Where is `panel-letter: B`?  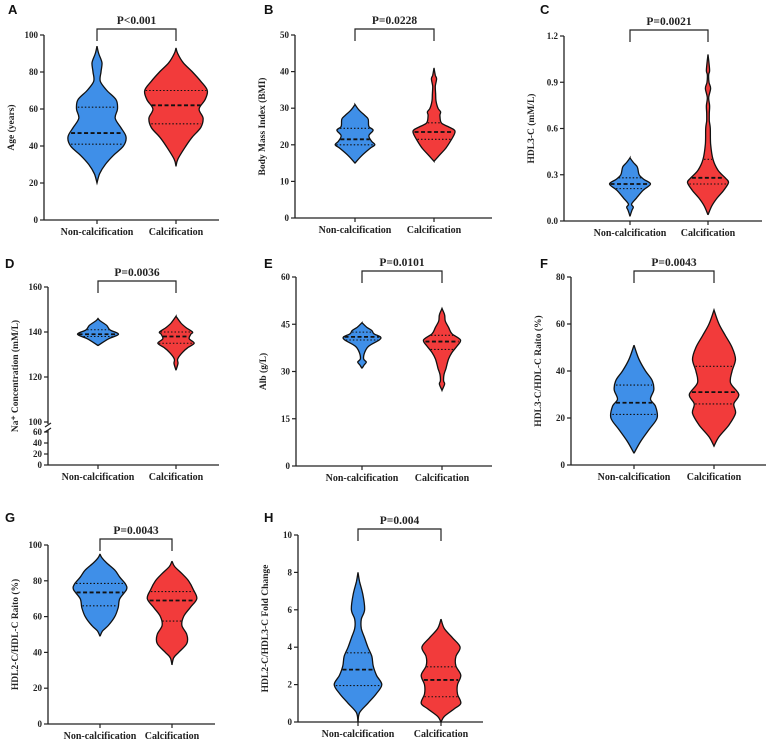
panel-letter: B is located at coordinates (268, 9).